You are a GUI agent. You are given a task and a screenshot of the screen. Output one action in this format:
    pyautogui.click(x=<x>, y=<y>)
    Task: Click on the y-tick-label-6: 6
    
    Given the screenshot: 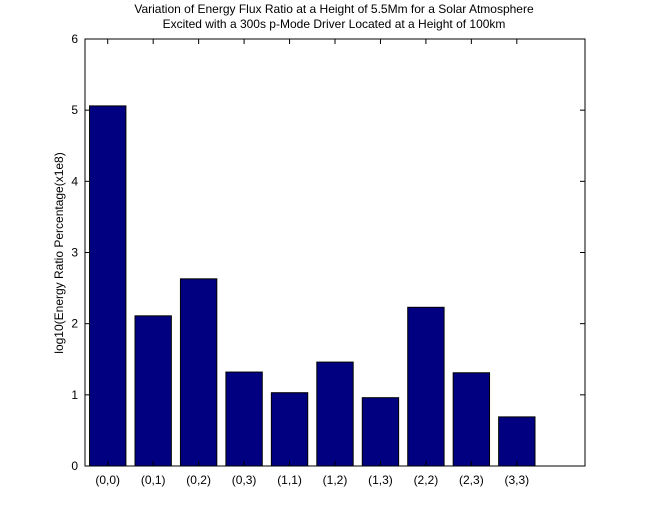 What is the action you would take?
    pyautogui.click(x=74, y=39)
    